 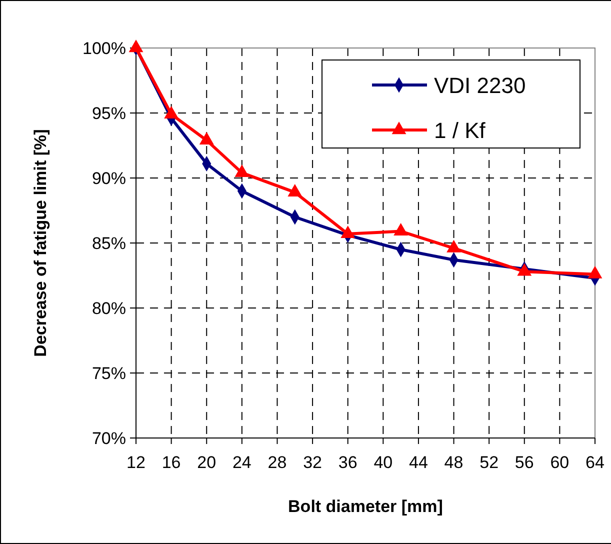 I want to click on x-tick-label: 60, so click(x=560, y=462).